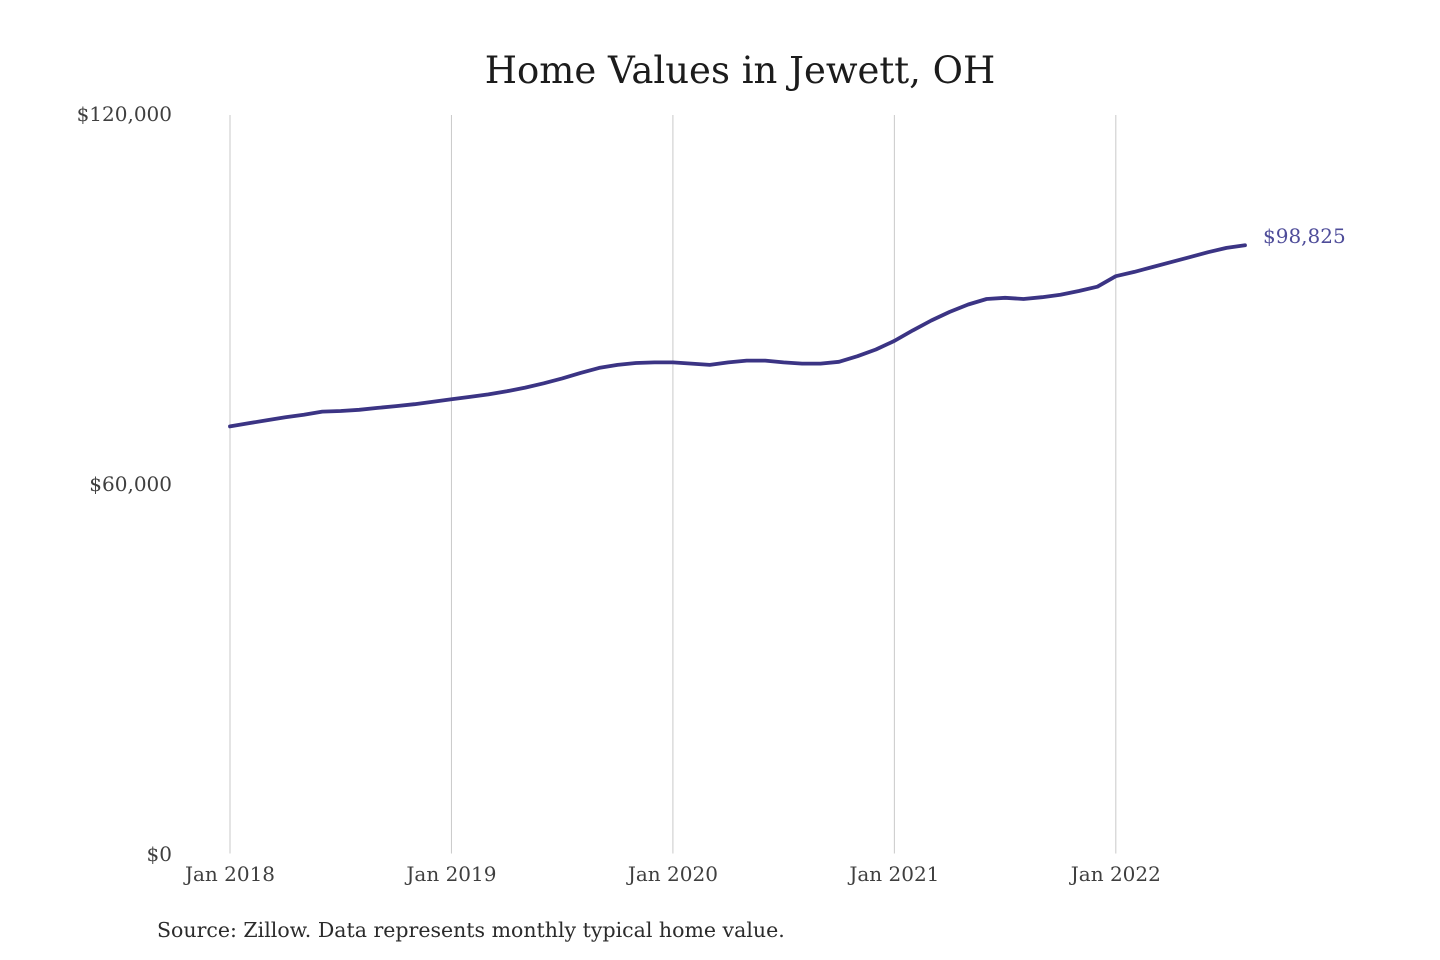  I want to click on y-axis: $120,000 $60,000 $0, so click(124, 484).